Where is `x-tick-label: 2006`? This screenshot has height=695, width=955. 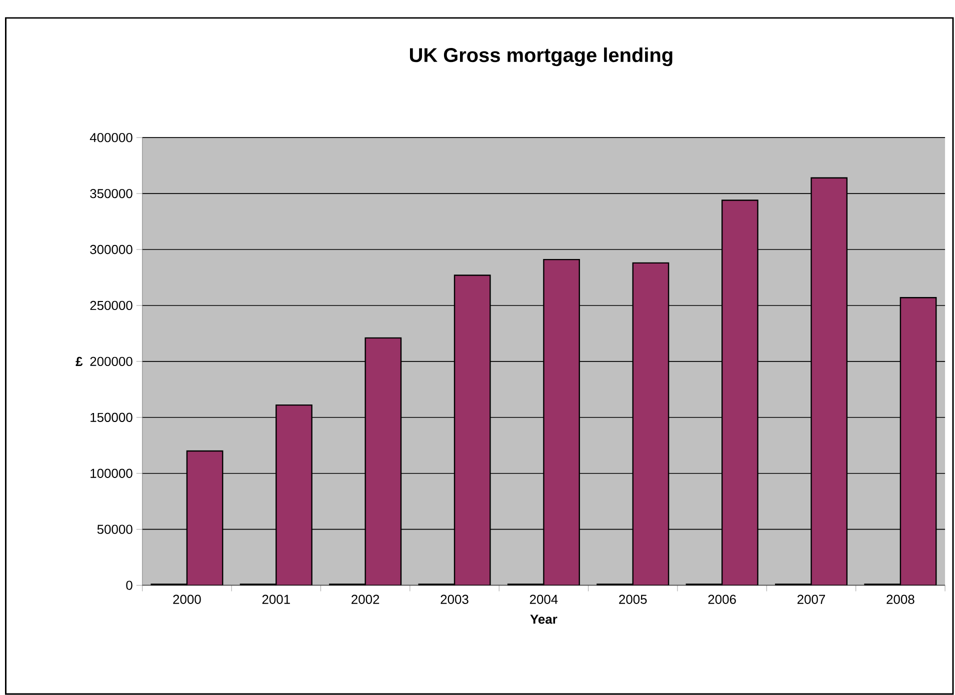
x-tick-label: 2006 is located at coordinates (722, 599).